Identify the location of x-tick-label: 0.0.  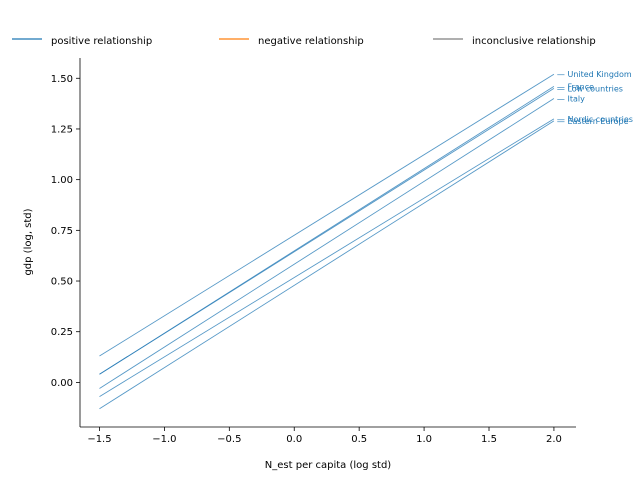
(294, 439).